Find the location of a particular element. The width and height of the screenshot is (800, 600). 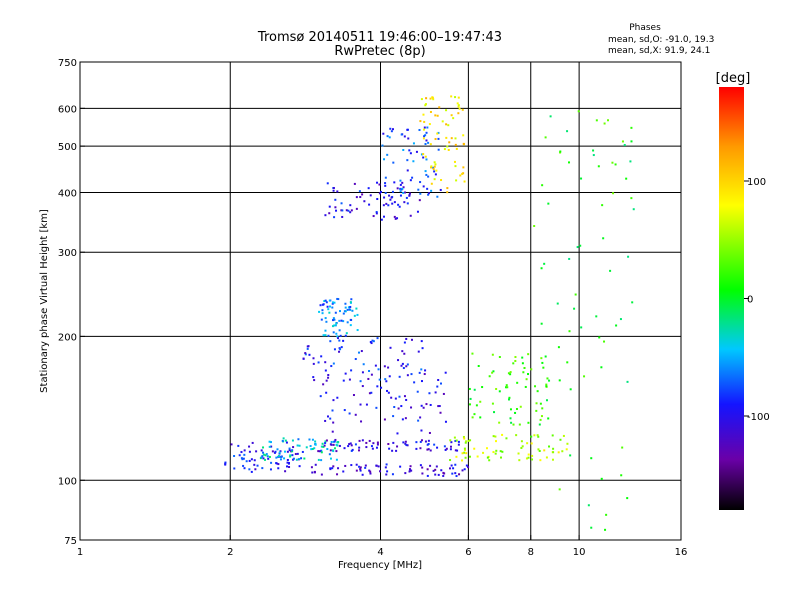

x-axis-ticks: 1 2 4 6 8 10 16 is located at coordinates (382, 546).